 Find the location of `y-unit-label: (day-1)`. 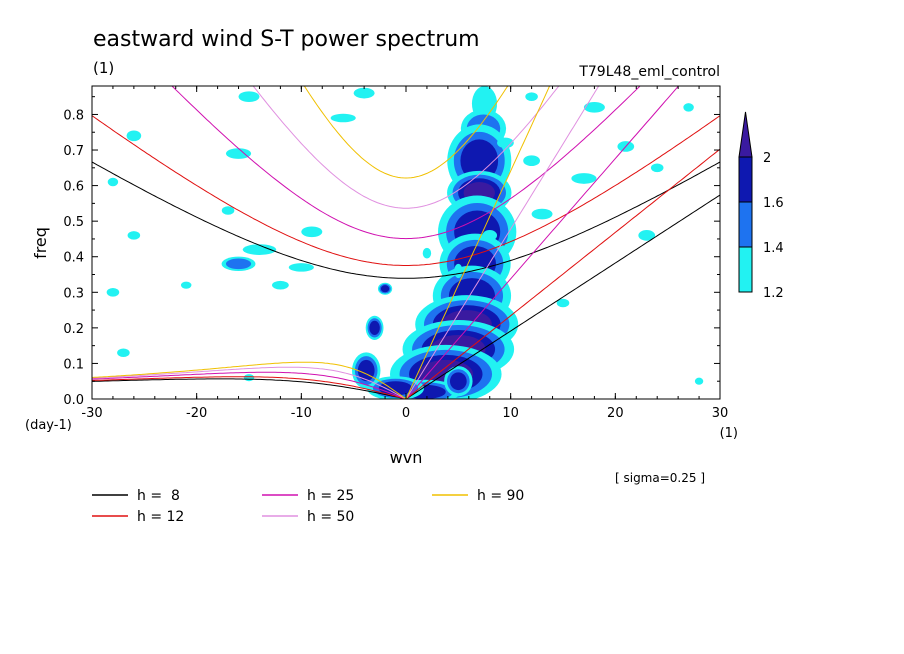

y-unit-label: (day-1) is located at coordinates (48, 425).